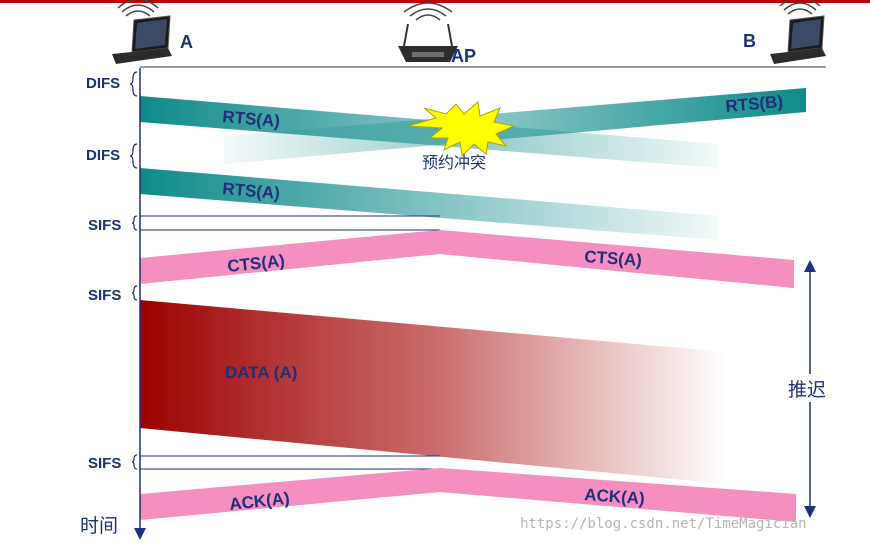 The width and height of the screenshot is (870, 544). Describe the element at coordinates (463, 56) in the screenshot. I see `node-ap-label: AP` at that location.